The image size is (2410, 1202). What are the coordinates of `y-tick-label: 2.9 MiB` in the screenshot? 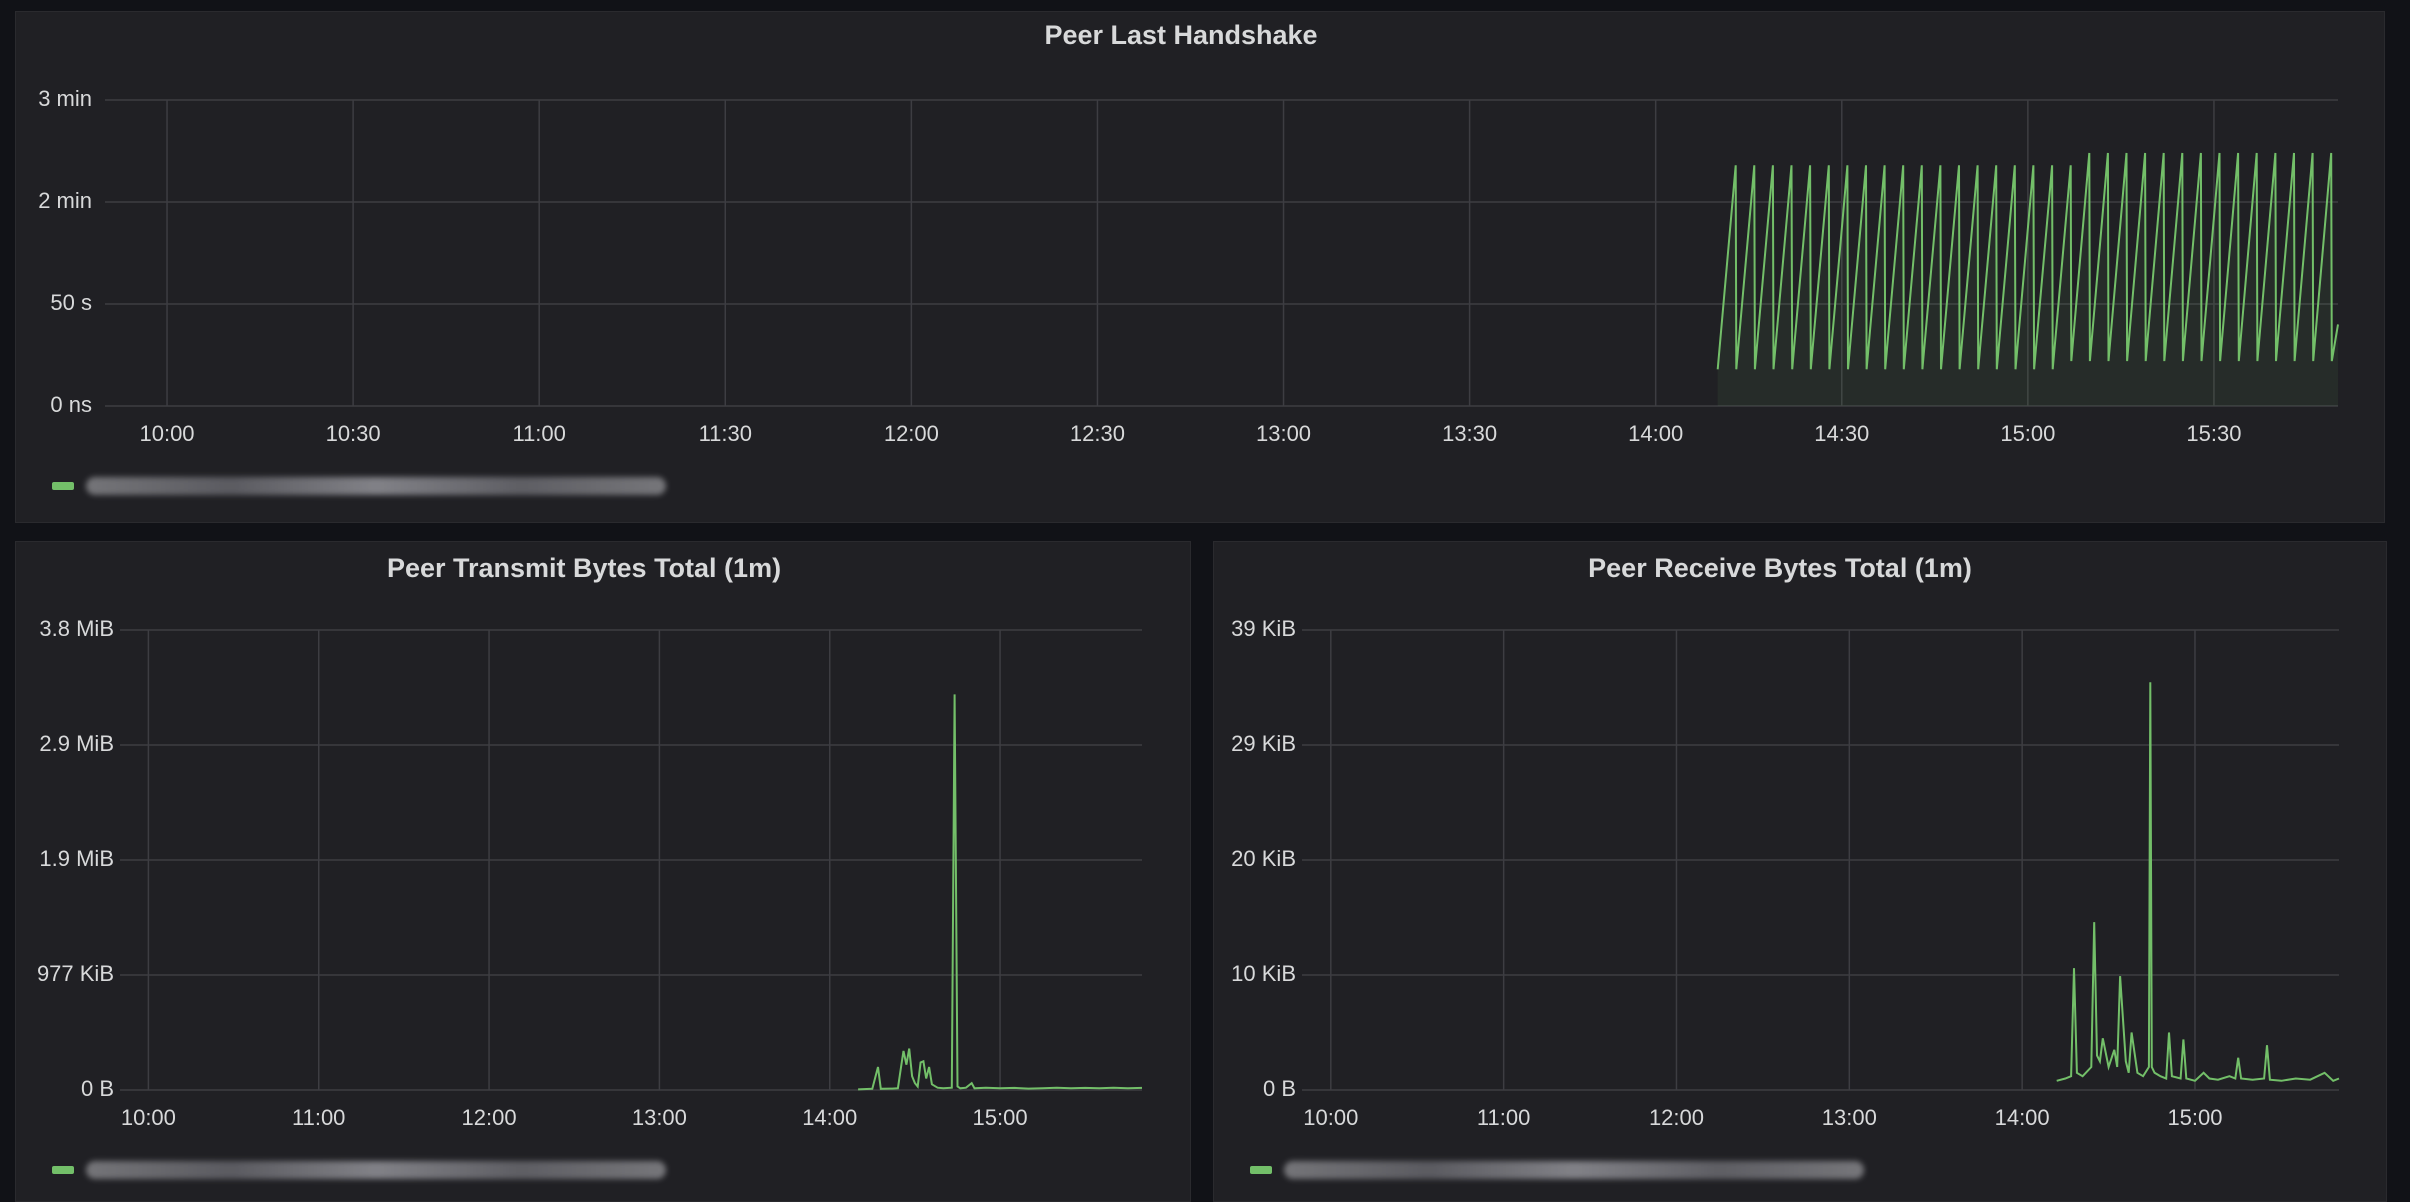 It's located at (76, 743).